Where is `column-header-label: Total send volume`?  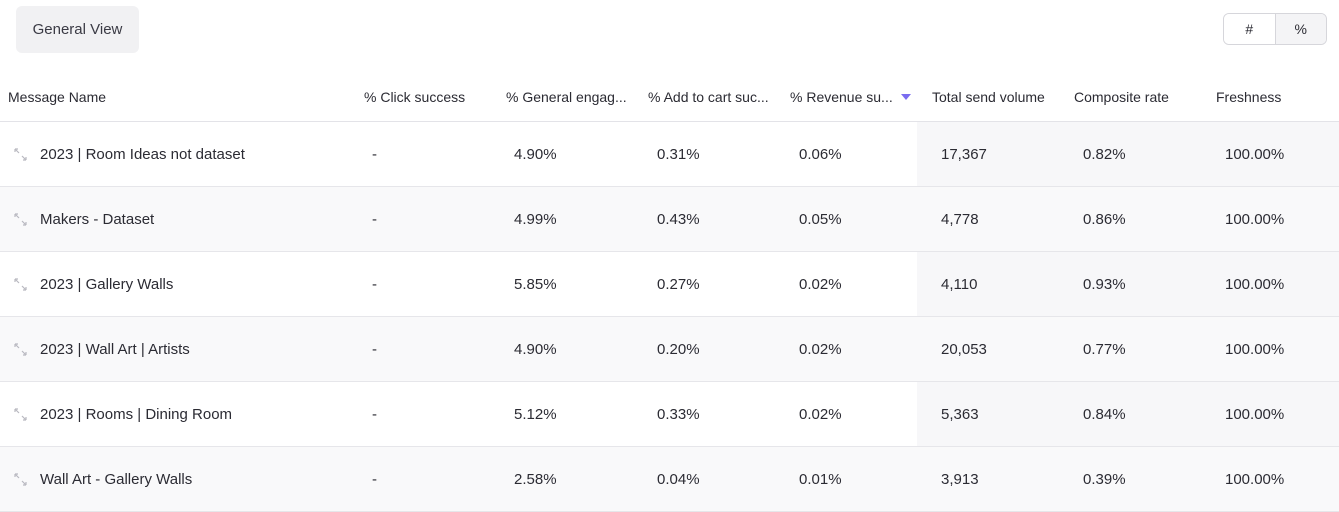
column-header-label: Total send volume is located at coordinates (988, 96).